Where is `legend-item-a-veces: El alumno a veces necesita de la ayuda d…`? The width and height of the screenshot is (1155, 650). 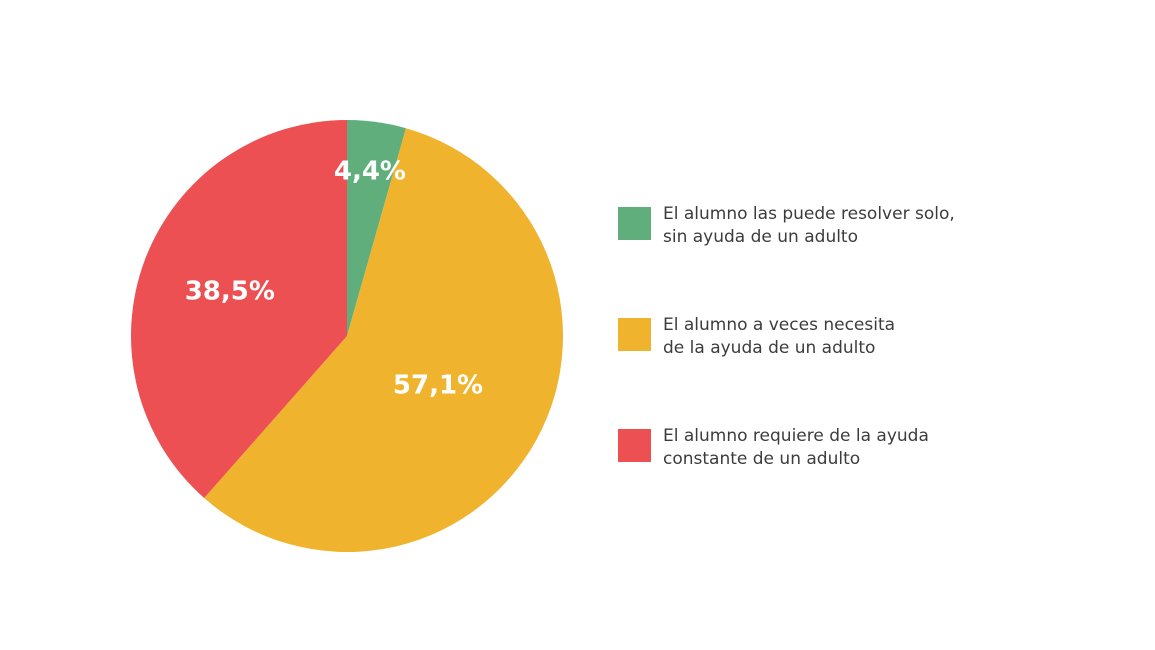 legend-item-a-veces: El alumno a veces necesita de la ayuda d… is located at coordinates (828, 336).